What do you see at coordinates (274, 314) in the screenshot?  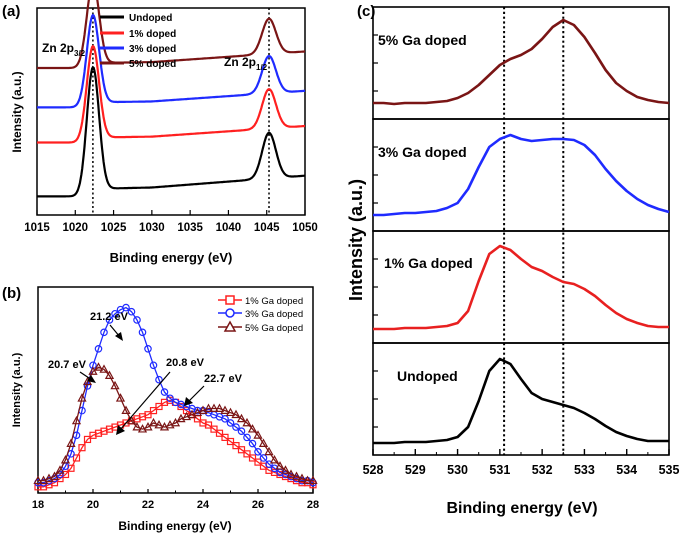 I see `legend-b-3pct: 3% Ga doped` at bounding box center [274, 314].